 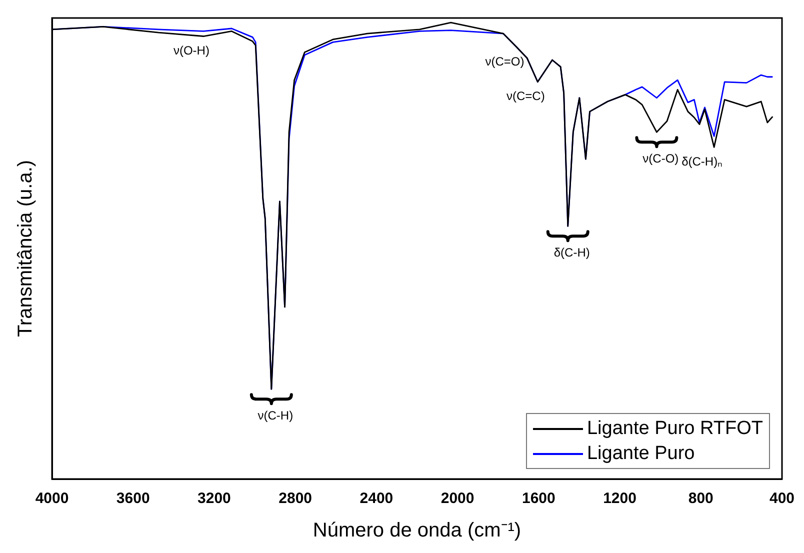 What do you see at coordinates (660, 158) in the screenshot?
I see `annotation: ν(C-O)` at bounding box center [660, 158].